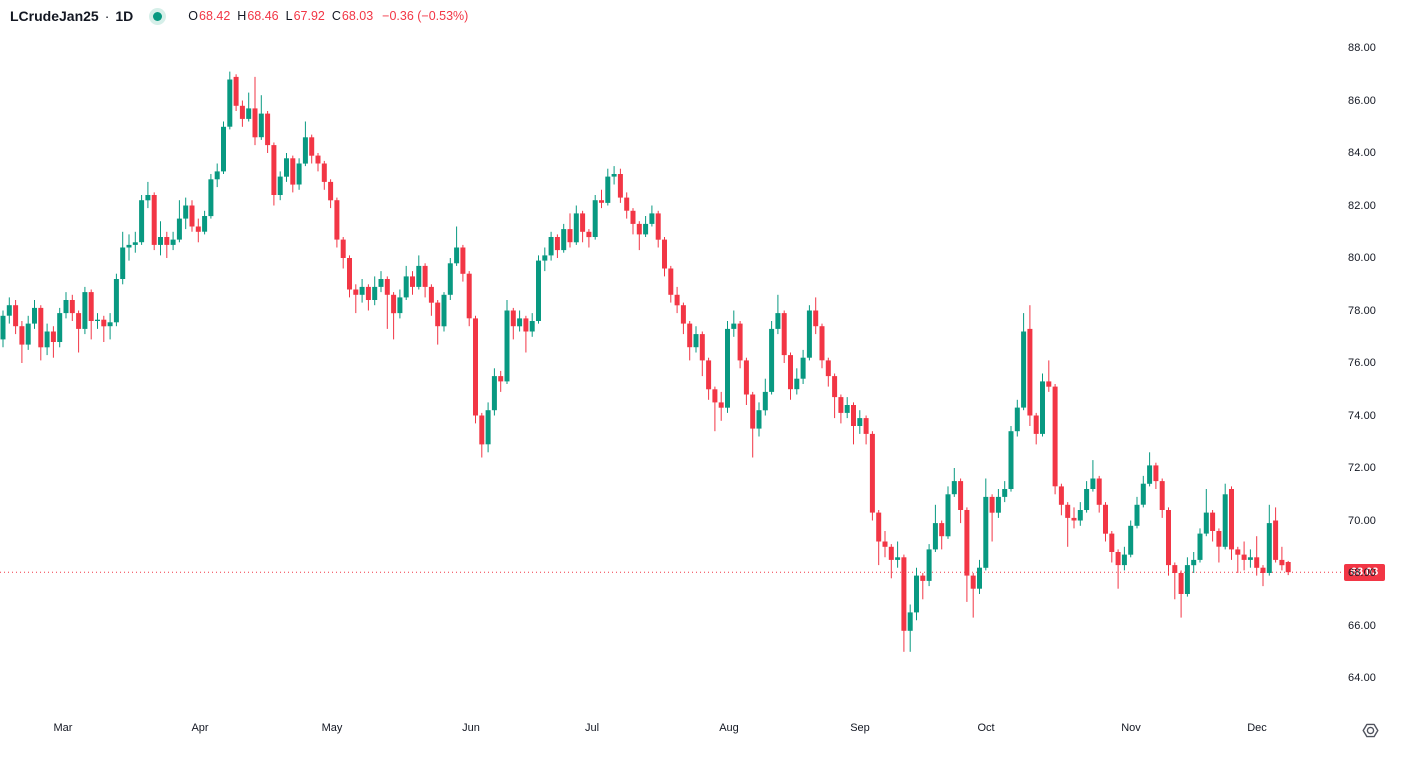 The image size is (1402, 760). What do you see at coordinates (63, 728) in the screenshot?
I see `month-tick-label: Mar` at bounding box center [63, 728].